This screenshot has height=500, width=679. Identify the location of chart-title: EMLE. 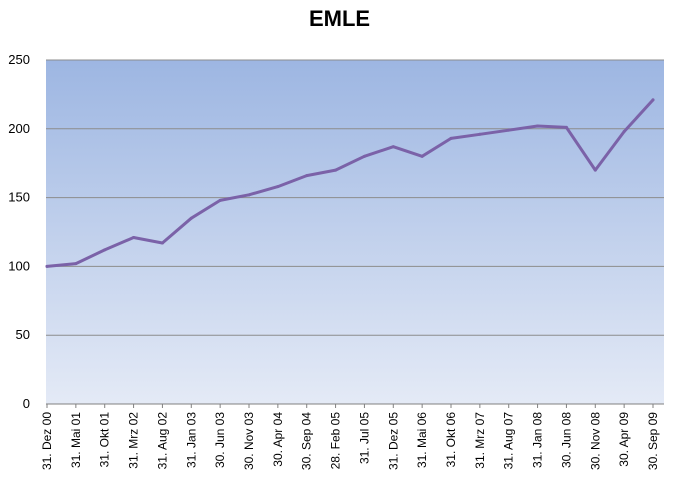
(339, 18).